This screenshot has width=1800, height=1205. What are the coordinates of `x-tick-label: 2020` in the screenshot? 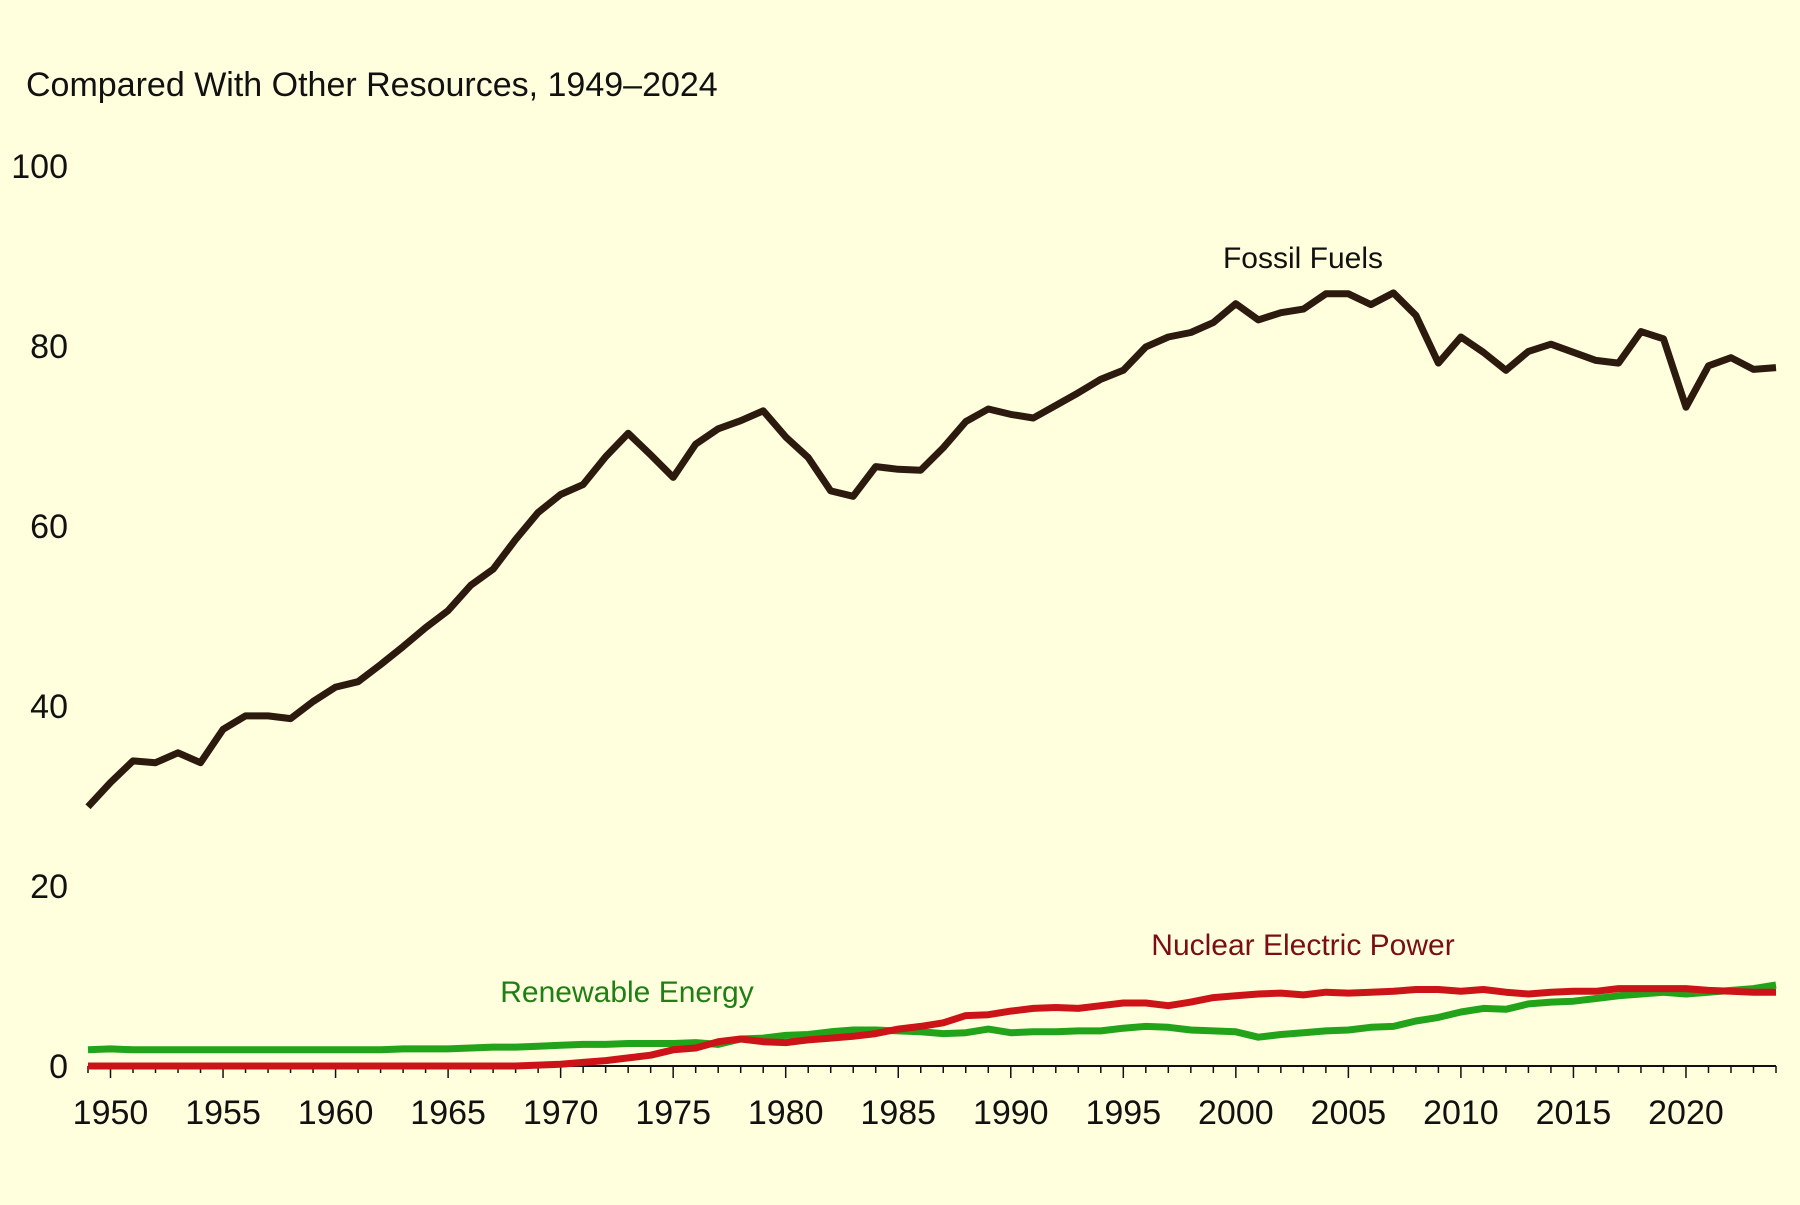 It's located at (1686, 1113).